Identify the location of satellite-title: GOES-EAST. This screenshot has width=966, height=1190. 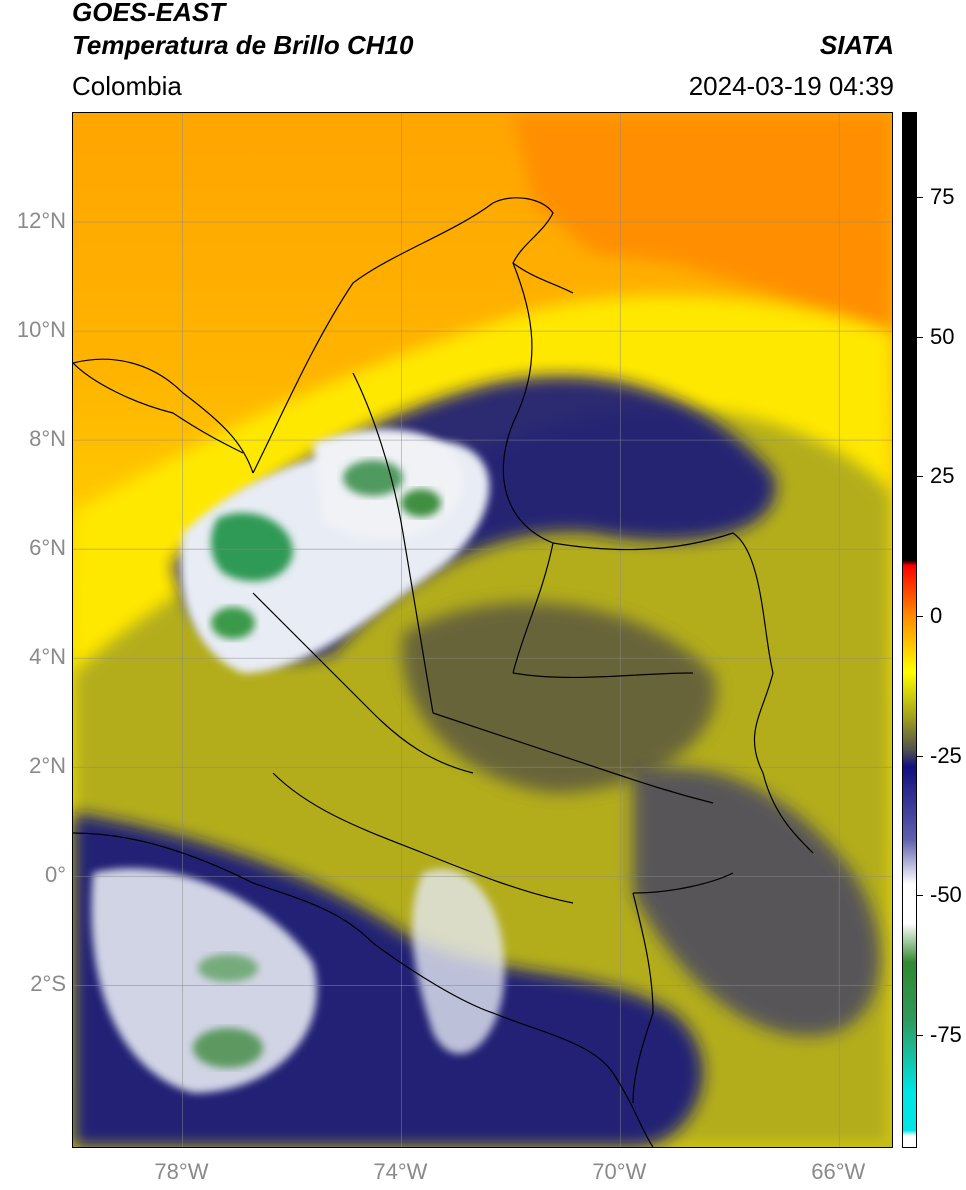
(149, 13).